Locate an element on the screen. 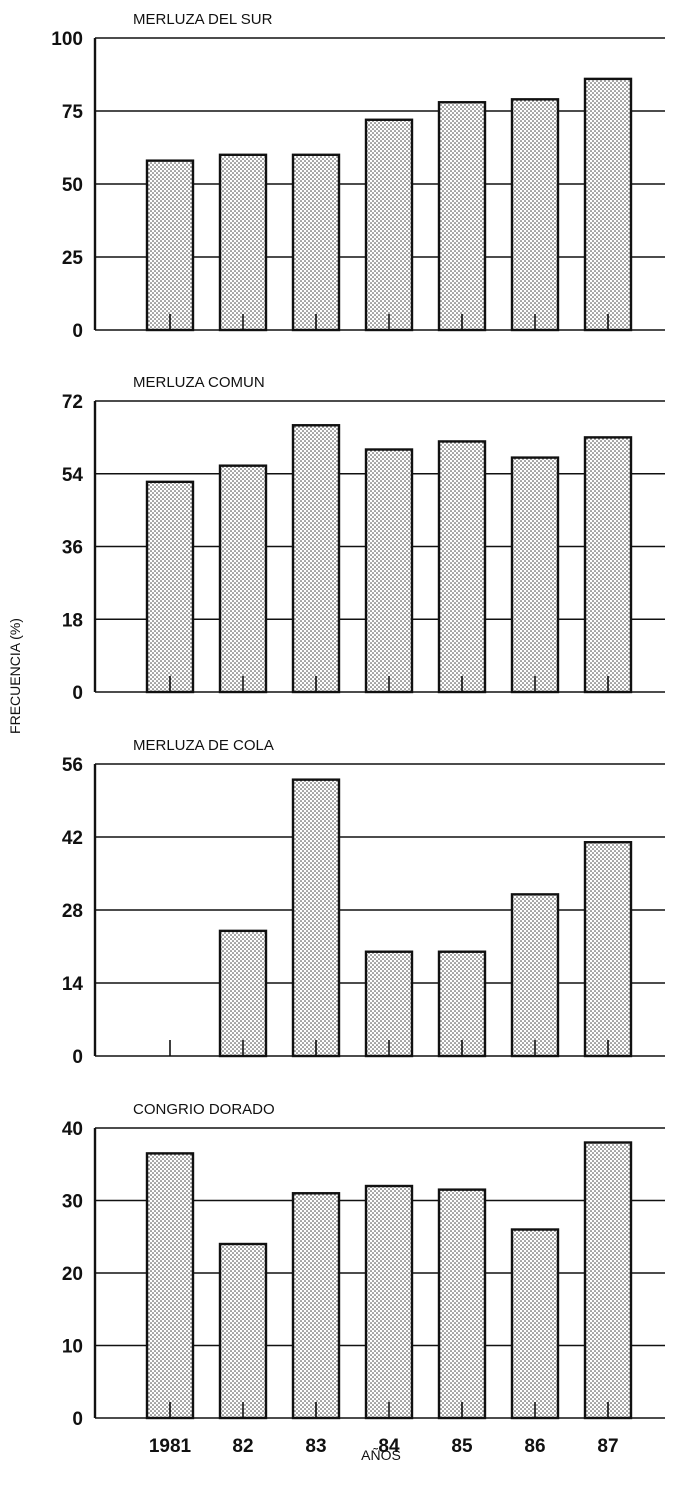 This screenshot has height=1488, width=675. panel-title: MERLUZA COMUN is located at coordinates (199, 382).